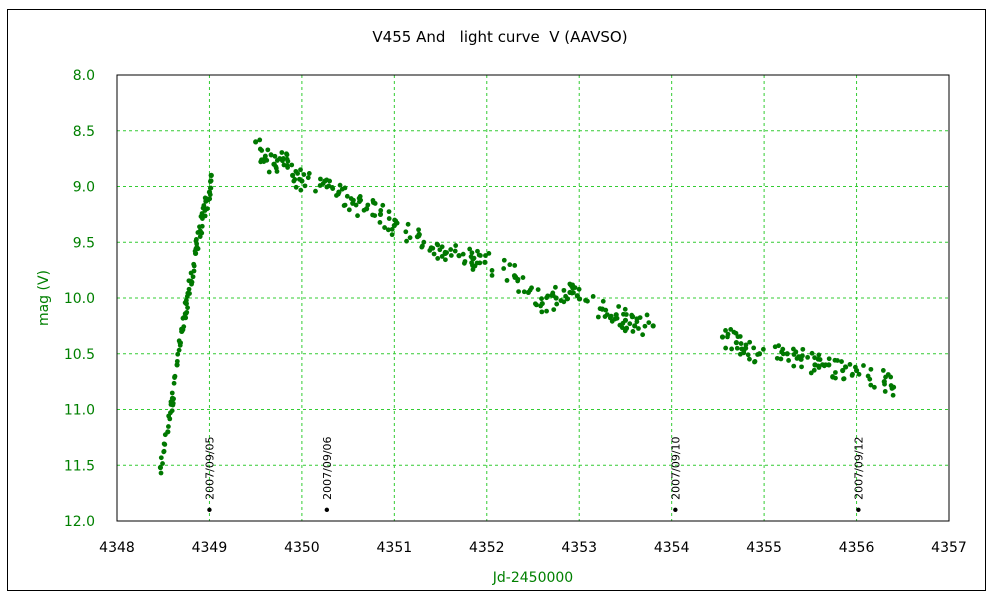  Describe the element at coordinates (579, 548) in the screenshot. I see `x-tick-label: 4353` at that location.